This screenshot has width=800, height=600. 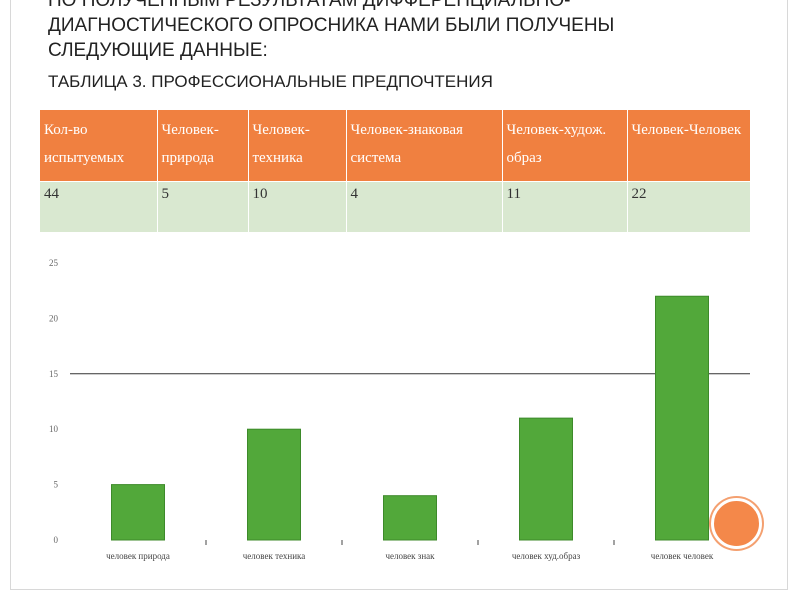 I want to click on header-cell-count: Кол-во испытуемых, so click(x=99, y=145).